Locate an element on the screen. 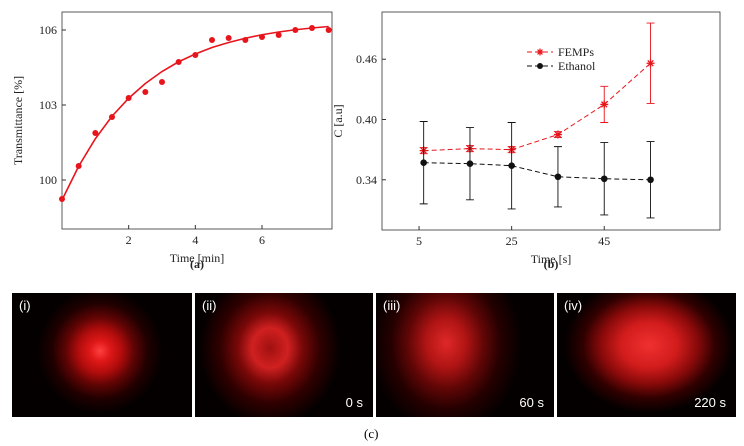  panel-label: (iv) is located at coordinates (573, 305).